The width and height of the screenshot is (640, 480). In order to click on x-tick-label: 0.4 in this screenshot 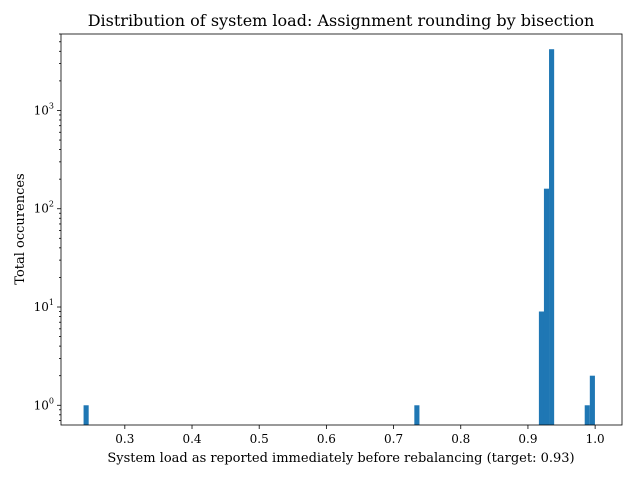, I will do `click(191, 439)`.